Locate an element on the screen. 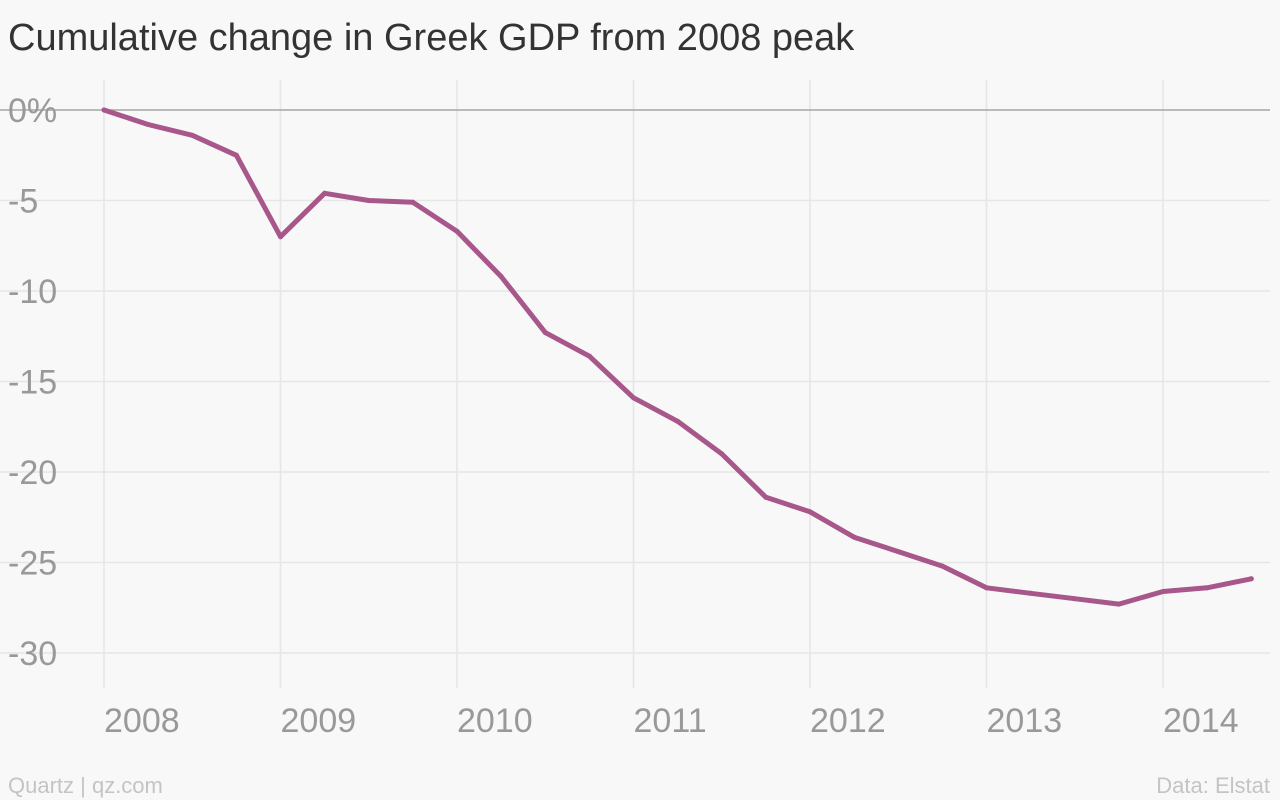  y-tick-label: -5 is located at coordinates (23, 202).